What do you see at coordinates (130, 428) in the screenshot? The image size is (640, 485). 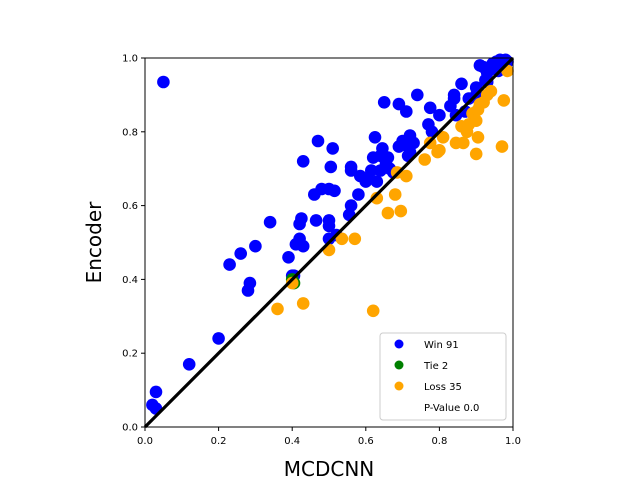 I see `y-tick-label: 0.0` at bounding box center [130, 428].